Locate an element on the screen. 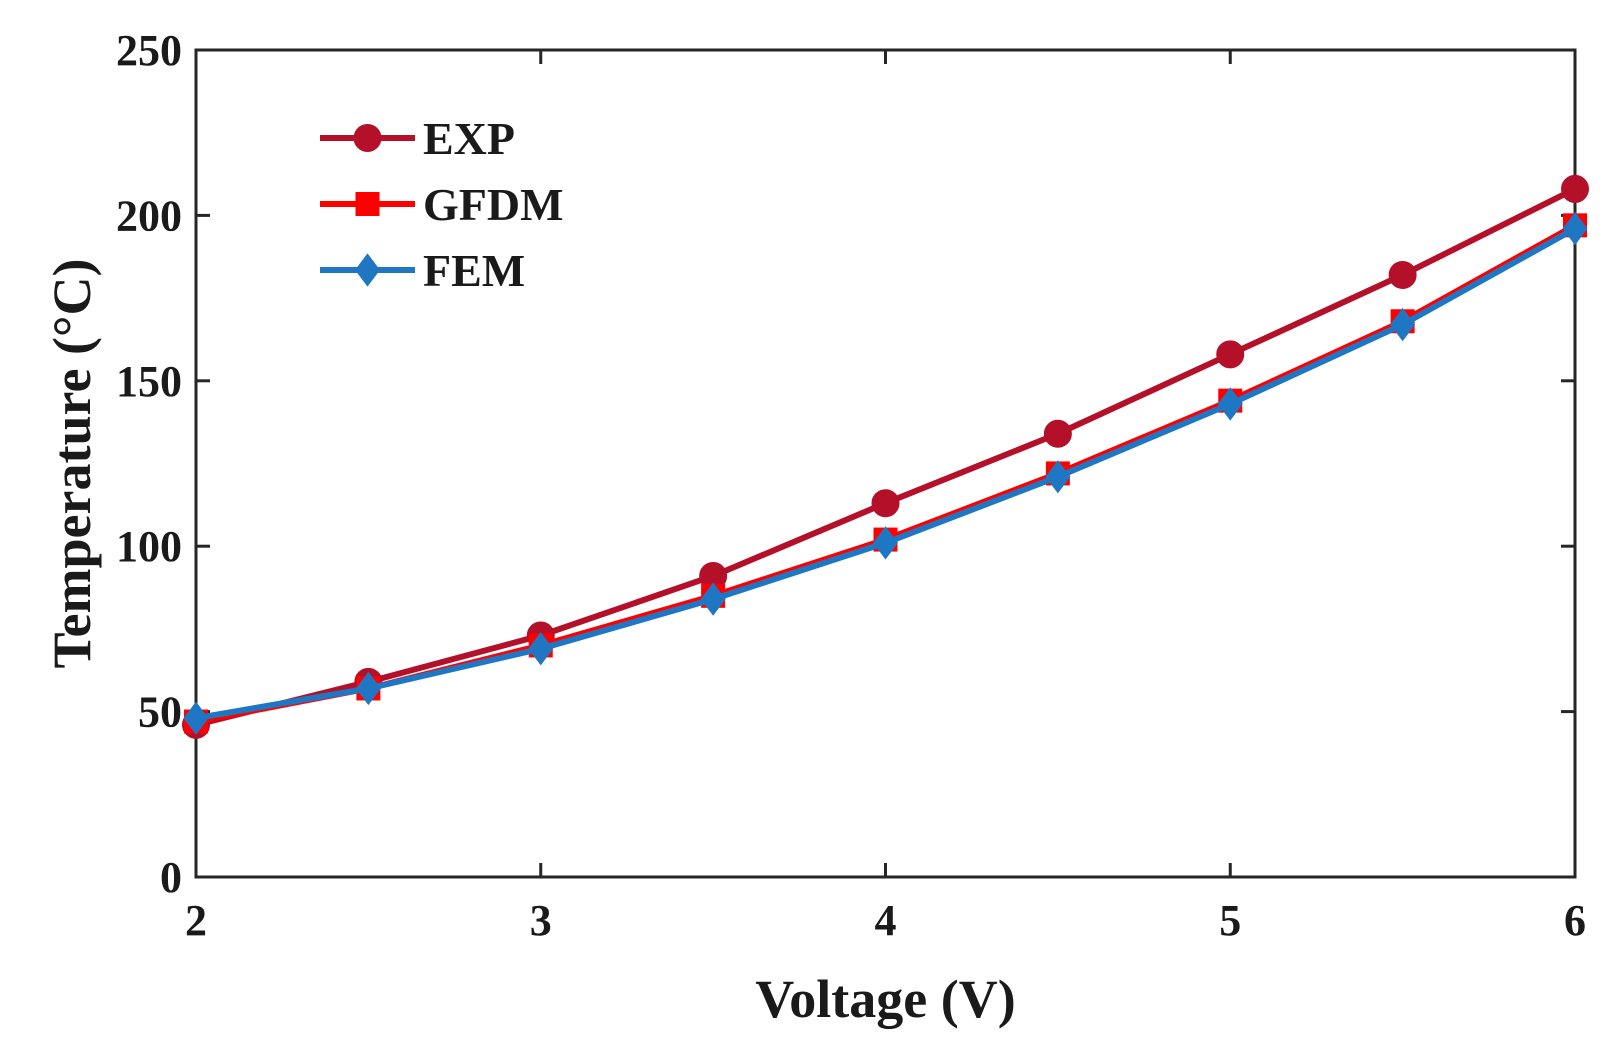 This screenshot has height=1052, width=1614. x-tick-label: 2 is located at coordinates (196, 920).